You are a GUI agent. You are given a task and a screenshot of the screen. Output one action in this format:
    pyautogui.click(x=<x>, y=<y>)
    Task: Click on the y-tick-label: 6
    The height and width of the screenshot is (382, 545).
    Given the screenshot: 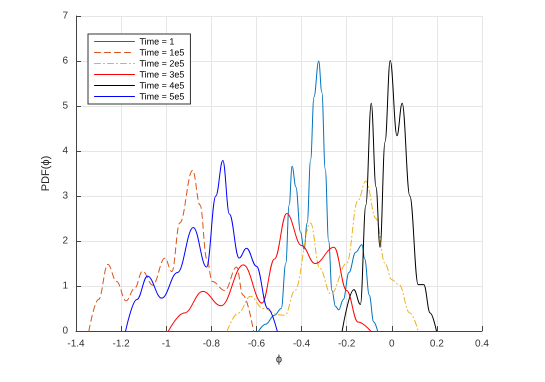 What is the action you would take?
    pyautogui.click(x=65, y=61)
    